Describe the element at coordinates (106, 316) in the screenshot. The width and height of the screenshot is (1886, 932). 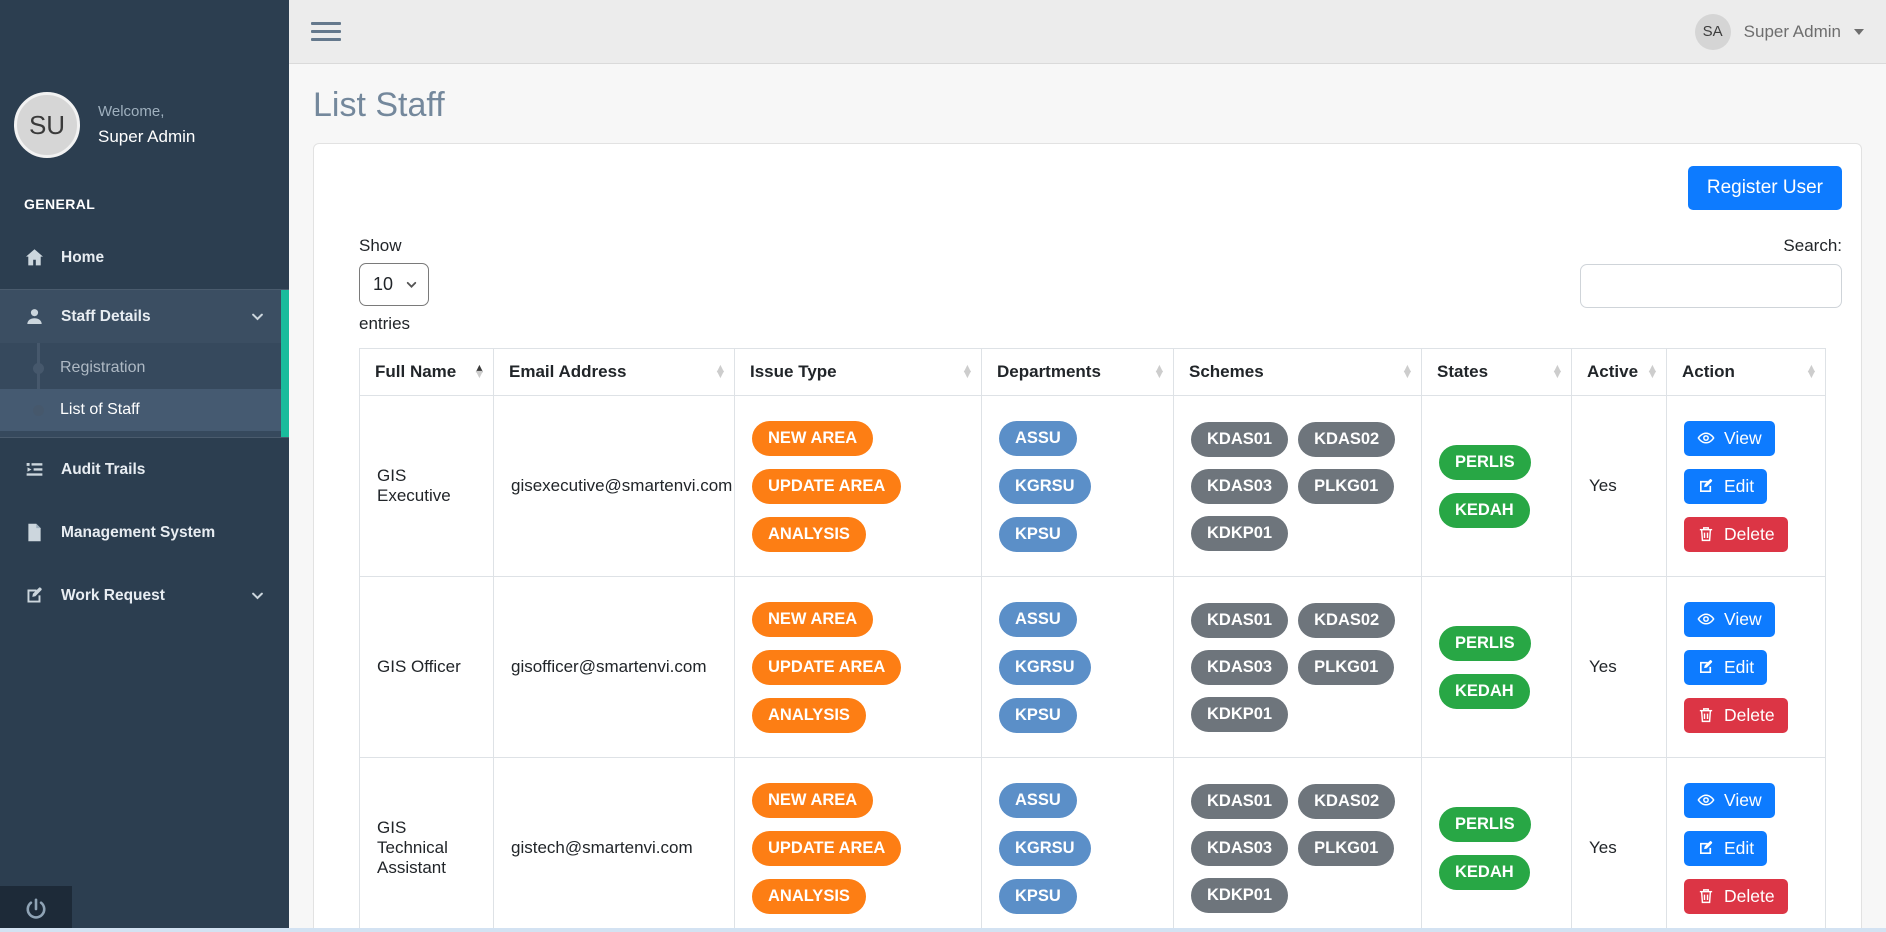
I see `sidebar-item-label: Staff Details` at that location.